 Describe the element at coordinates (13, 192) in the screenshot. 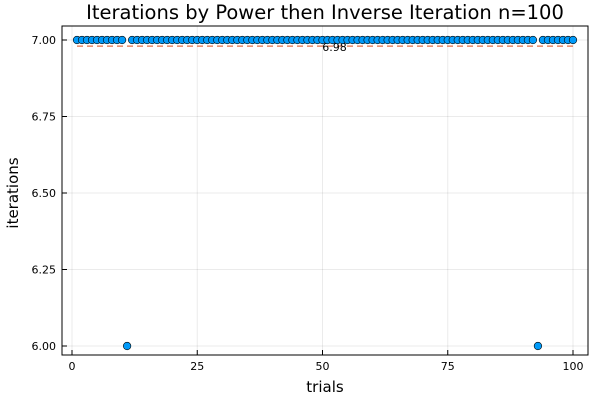

I see `y-axis-label: iterations` at that location.